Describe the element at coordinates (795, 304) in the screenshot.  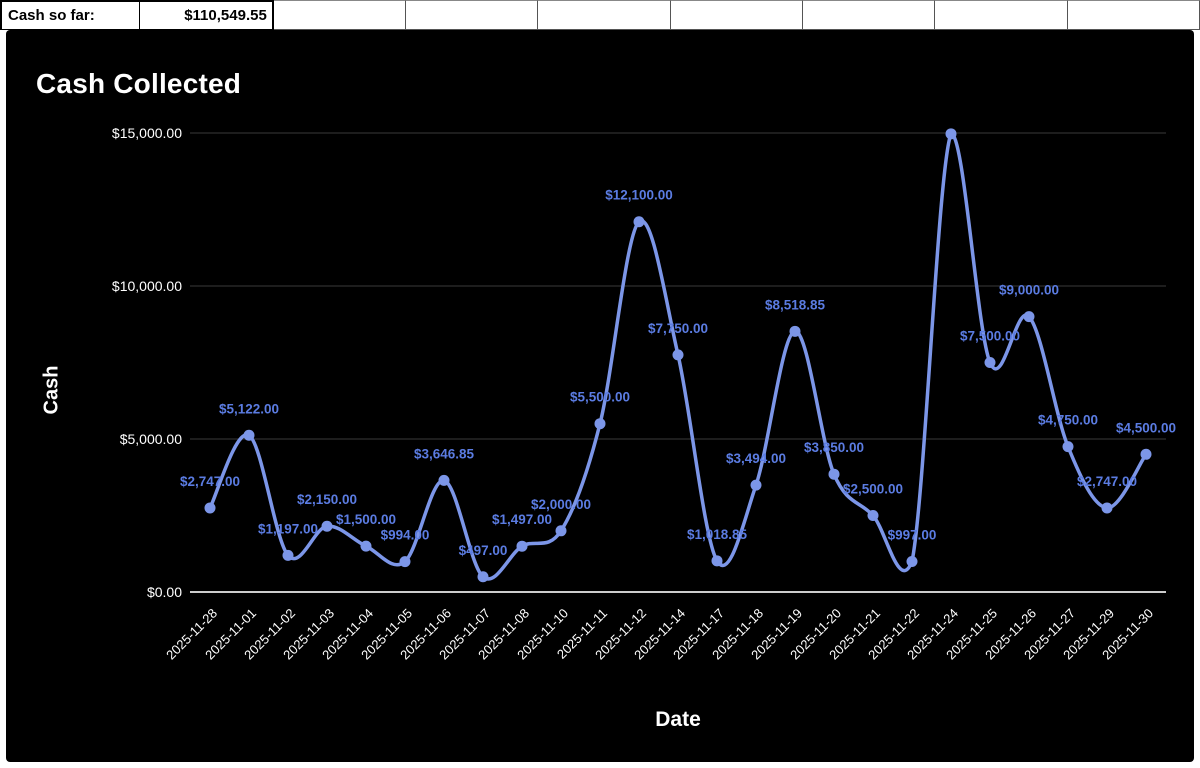
I see `data-point-label: $8,518.85` at that location.